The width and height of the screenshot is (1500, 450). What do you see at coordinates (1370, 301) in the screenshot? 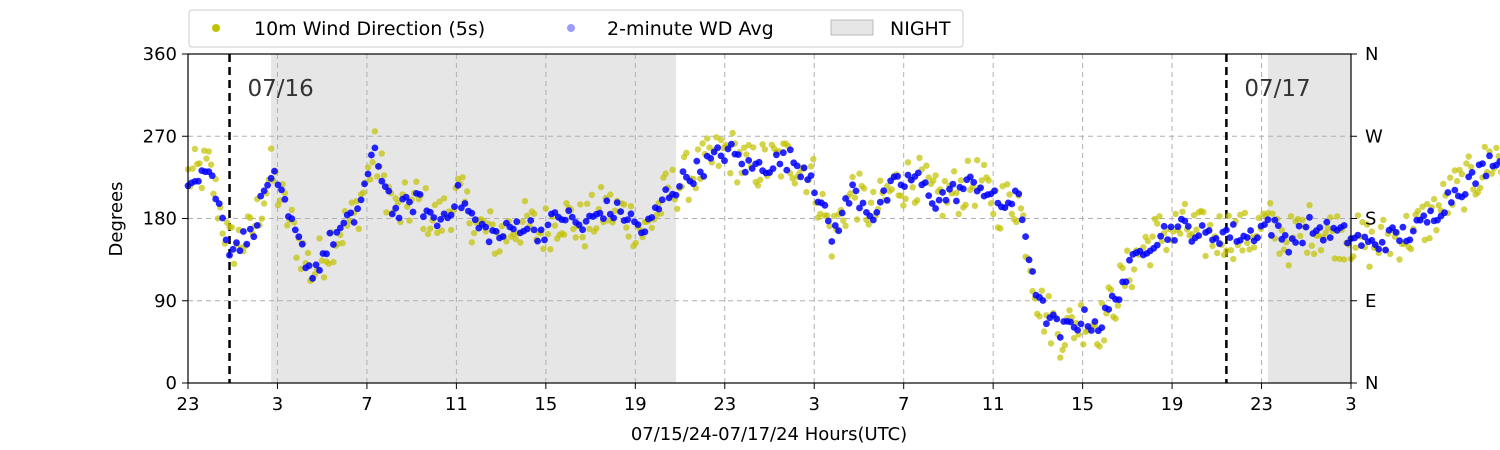
I see `y-right-tick-label: E` at bounding box center [1370, 301].